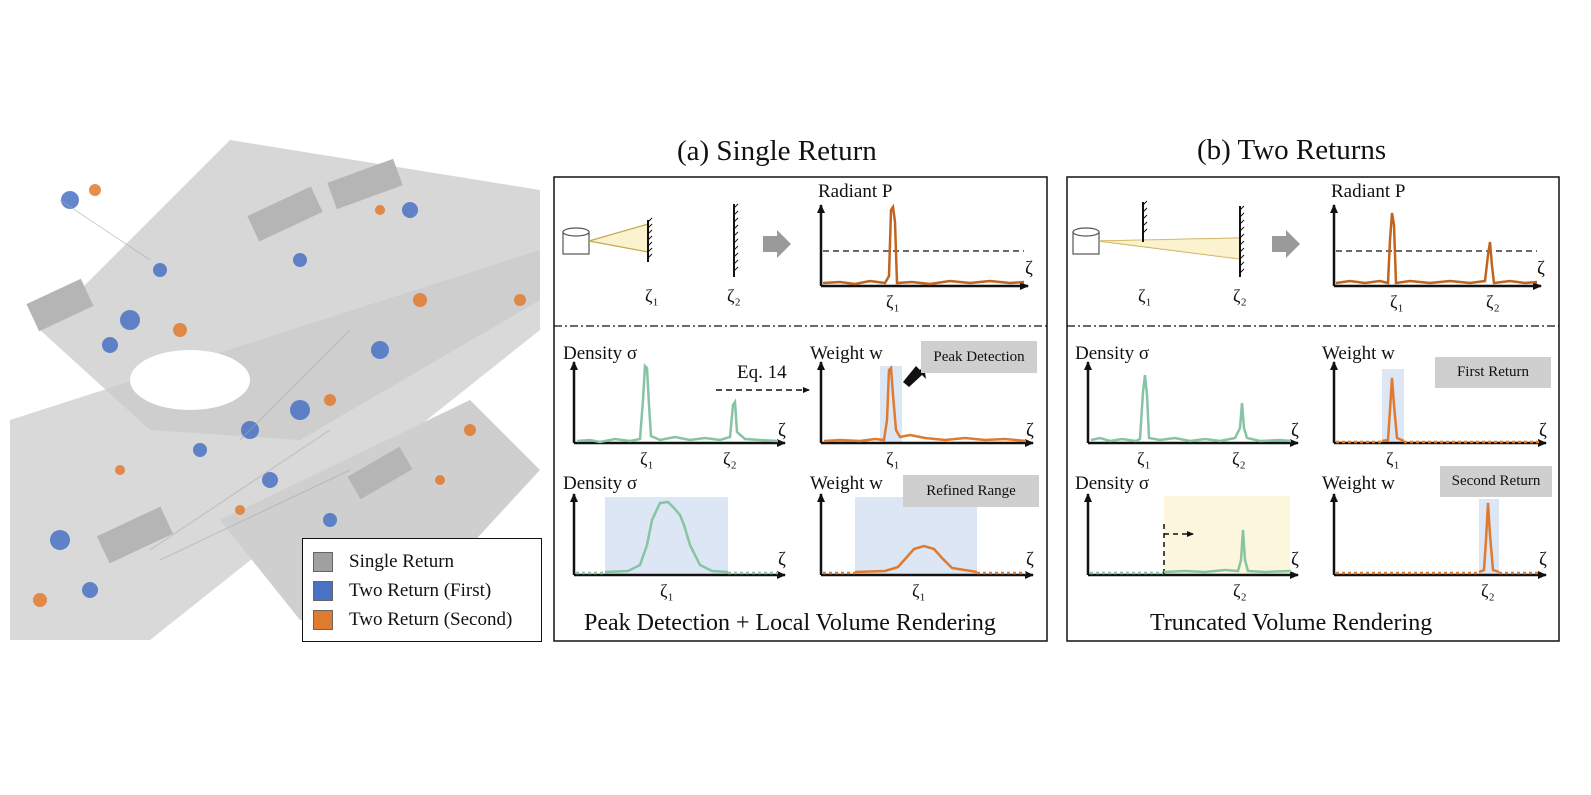  Describe the element at coordinates (1368, 191) in the screenshot. I see `panel-b-radiant-label: Radiant P` at that location.